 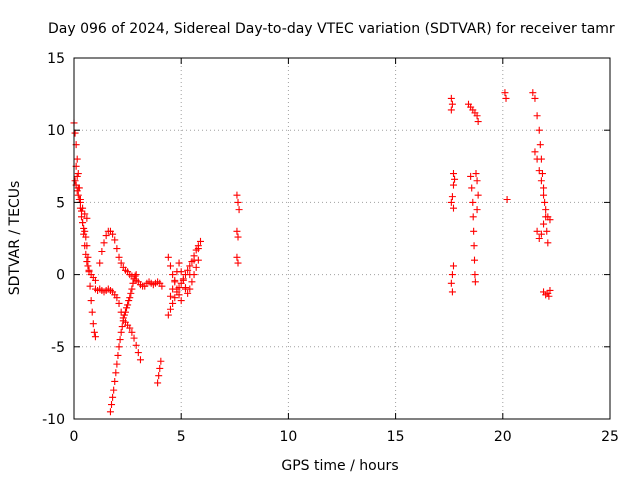 I want to click on series-arc-a, so click(x=84, y=201).